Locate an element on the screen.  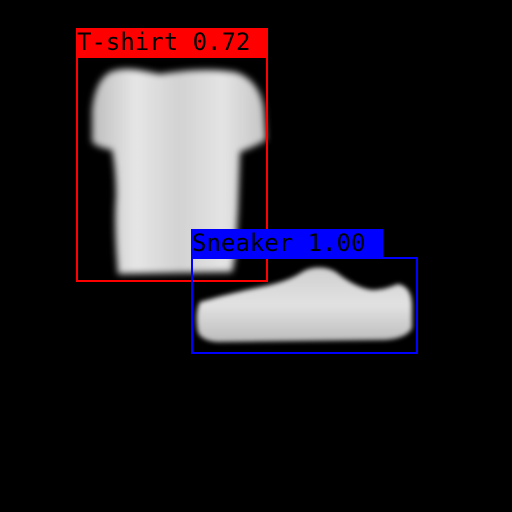
sneaker-detection-label: Sneaker 1.00 is located at coordinates (287, 243).